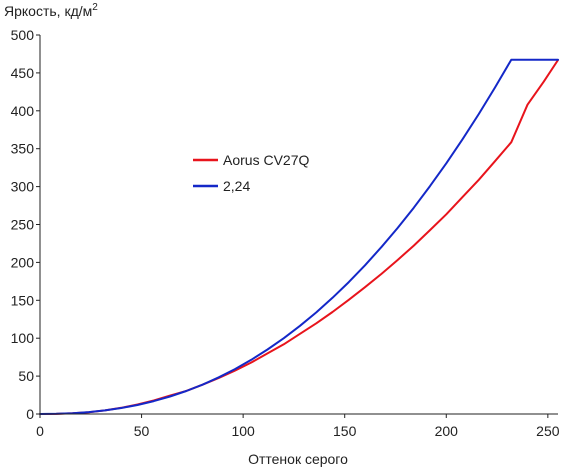 Image resolution: width=562 pixels, height=469 pixels. What do you see at coordinates (23, 262) in the screenshot?
I see `y-tick-label: 200` at bounding box center [23, 262].